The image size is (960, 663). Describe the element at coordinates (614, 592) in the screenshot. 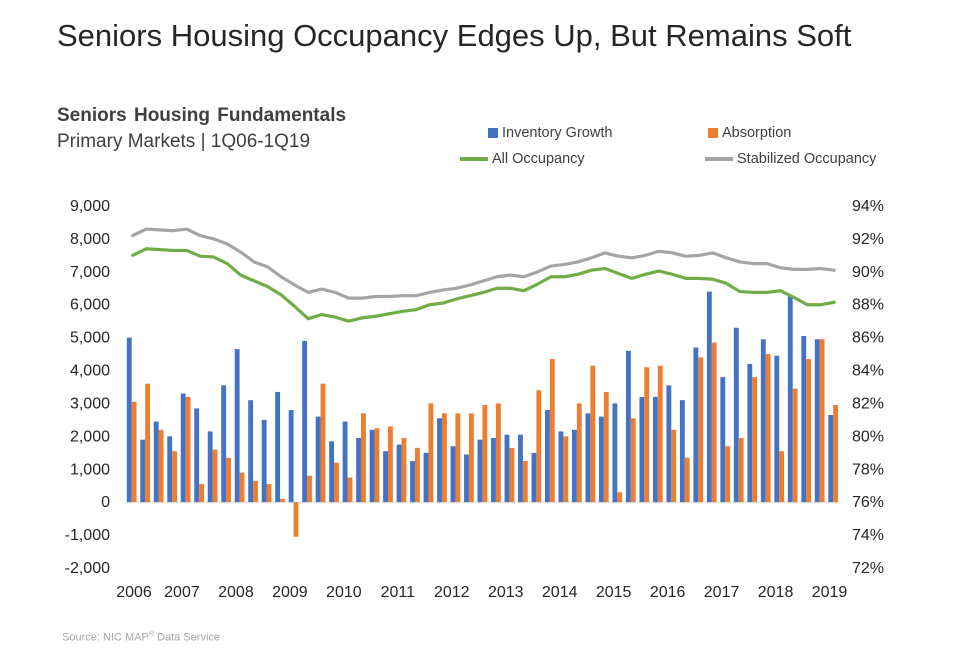

I see `x-tick-label: 2015` at that location.